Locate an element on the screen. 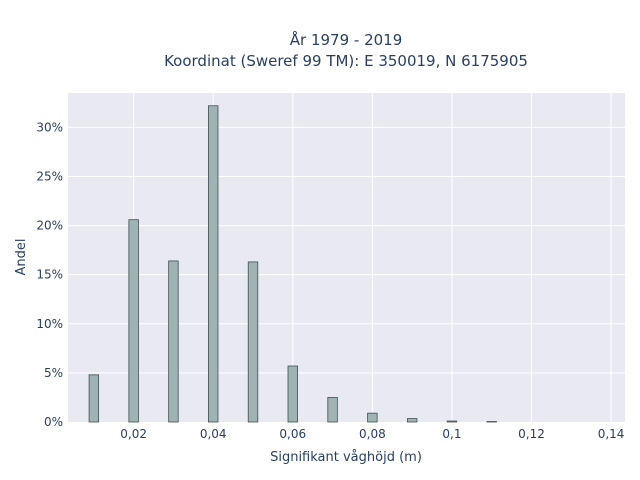  x-tick-labels: 0,02 0,04 0,06 0,08 0,1 0,12 0,14 is located at coordinates (372, 434).